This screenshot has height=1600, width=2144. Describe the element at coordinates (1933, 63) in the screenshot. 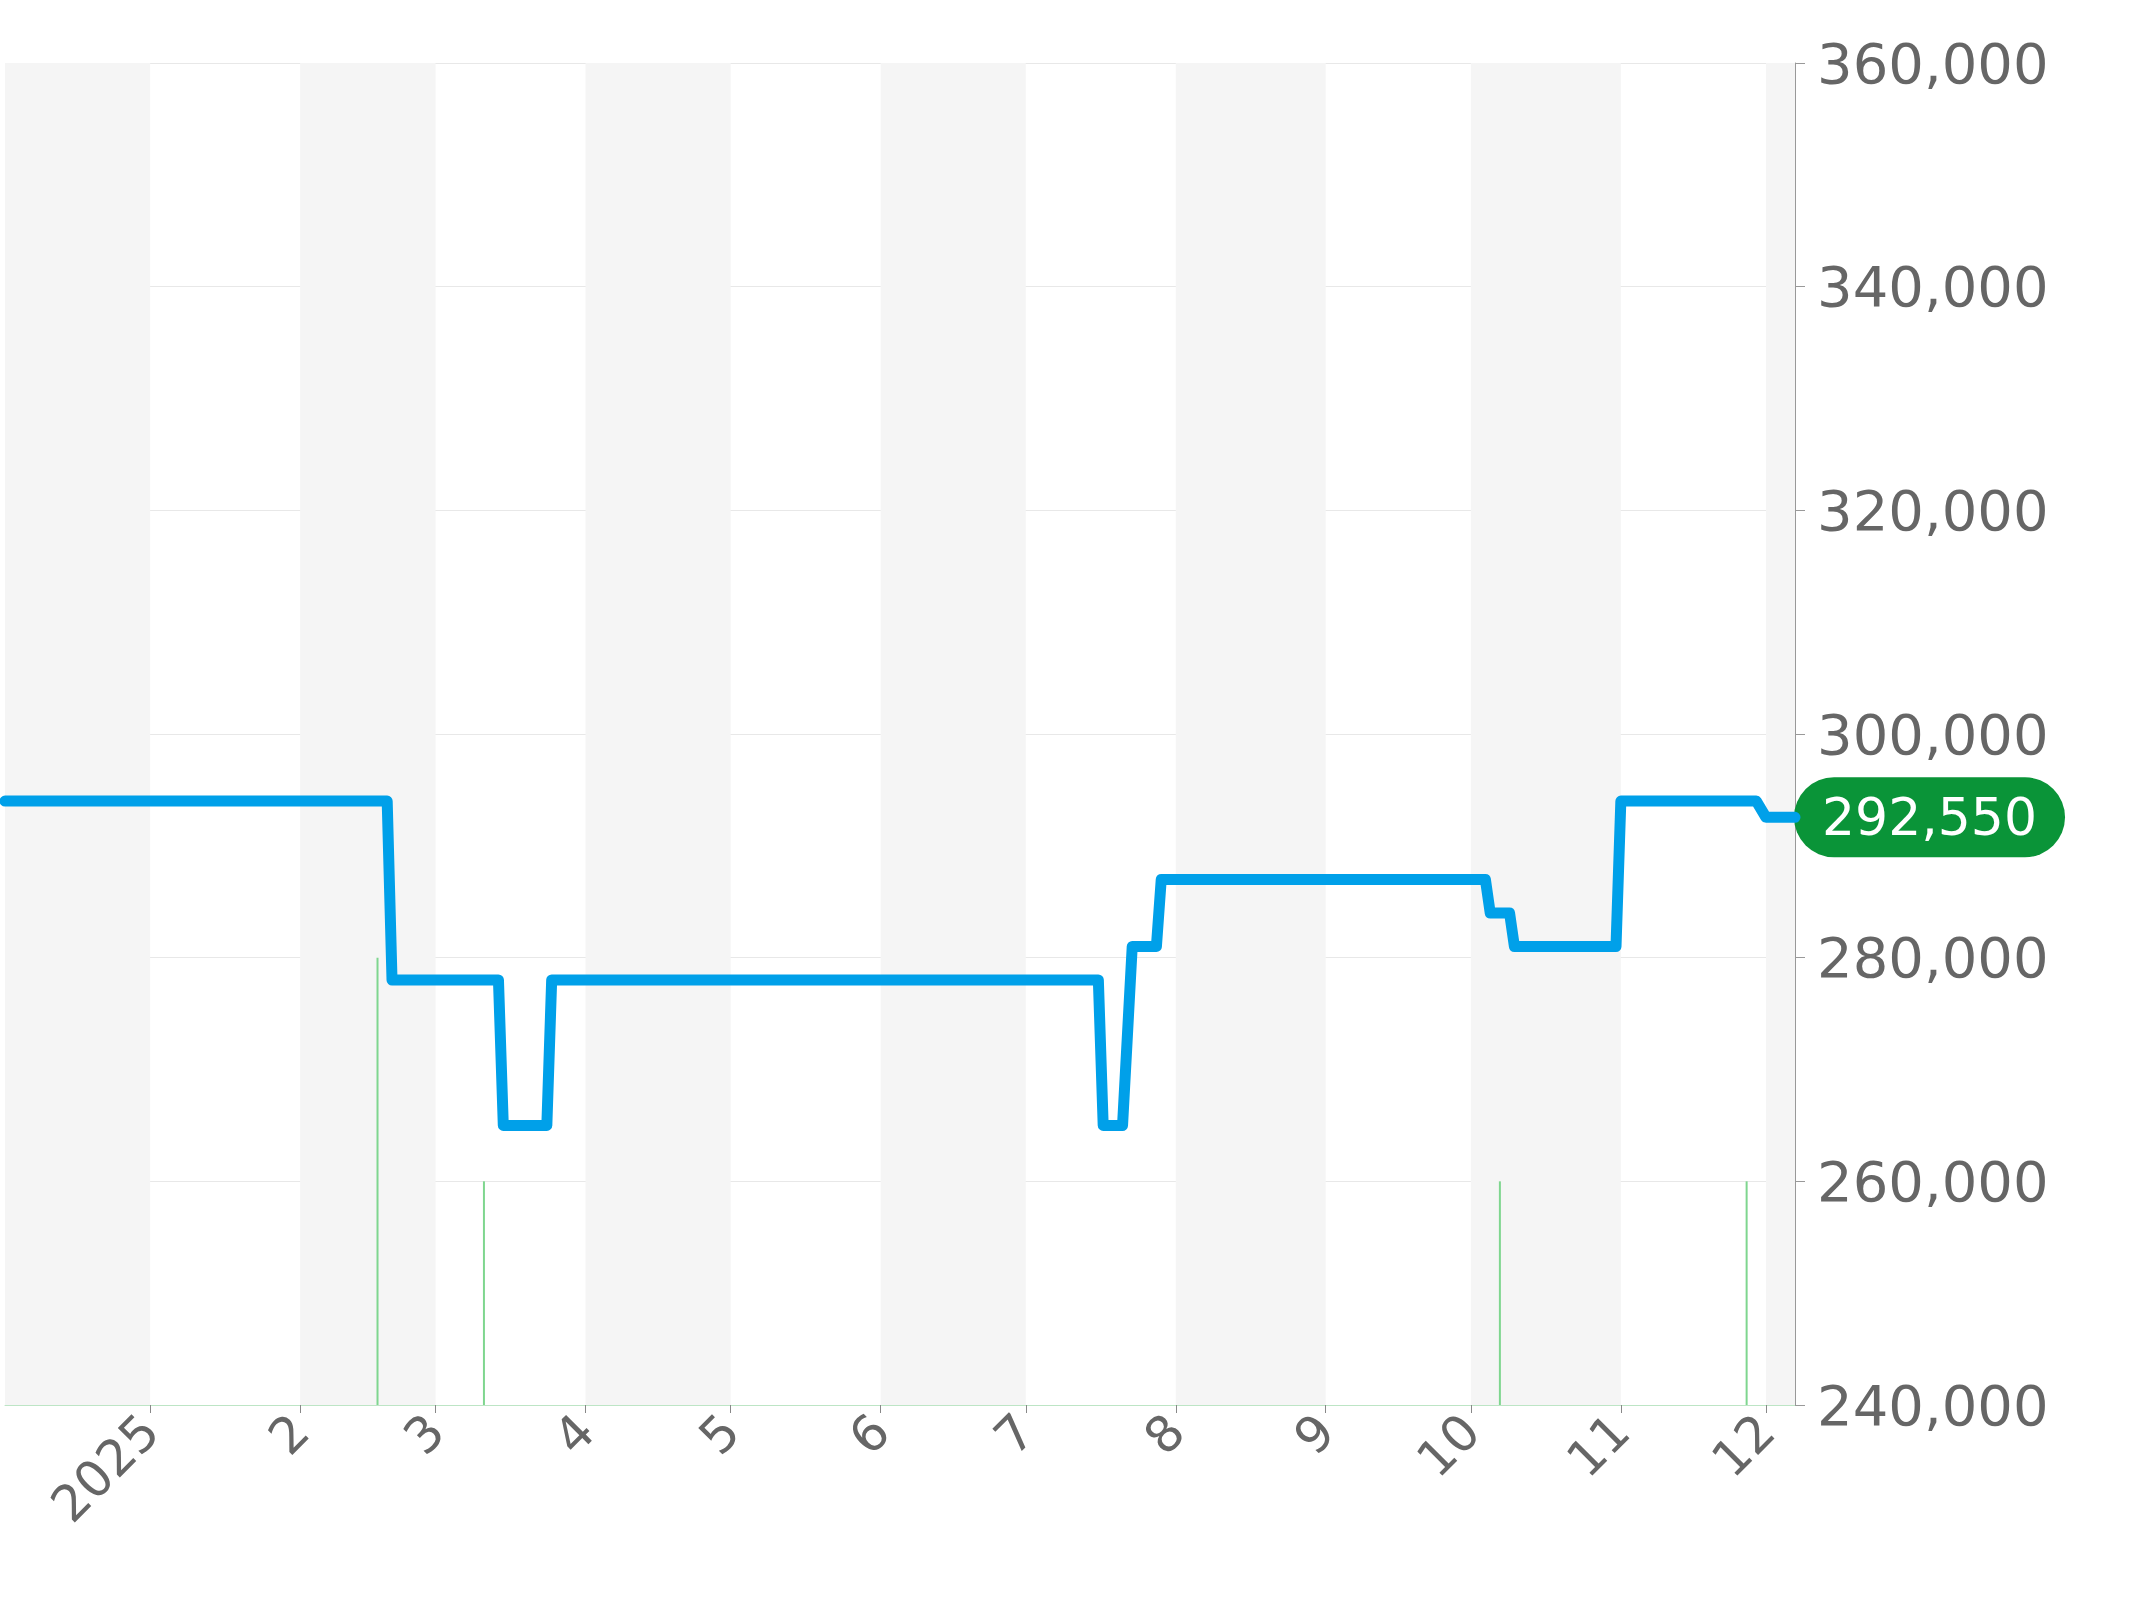

I see `y-tick-label: 360,000` at that location.